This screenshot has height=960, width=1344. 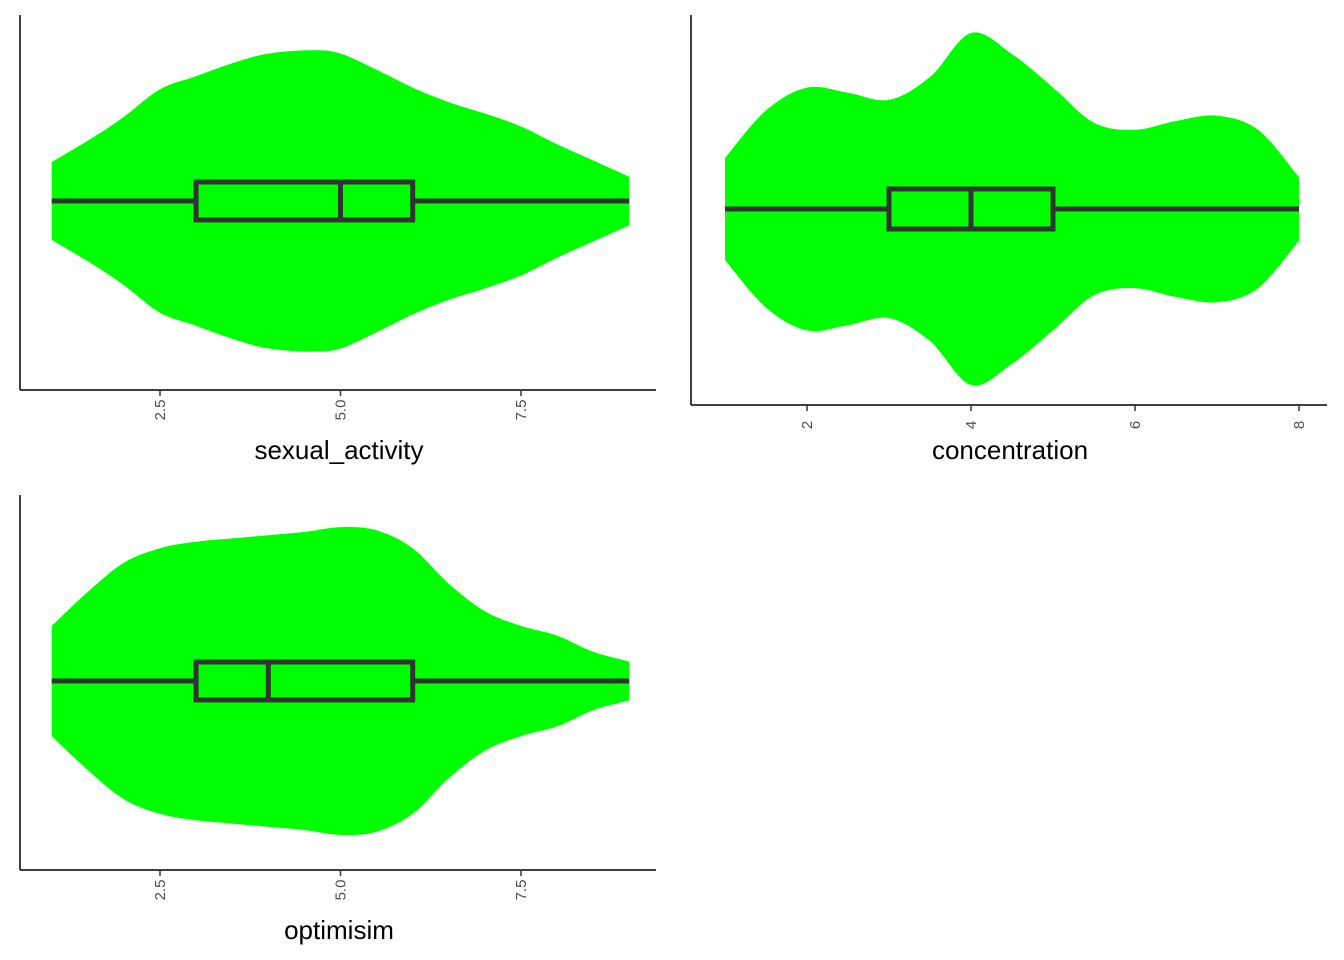 I want to click on x-tick-label: 4, so click(x=971, y=425).